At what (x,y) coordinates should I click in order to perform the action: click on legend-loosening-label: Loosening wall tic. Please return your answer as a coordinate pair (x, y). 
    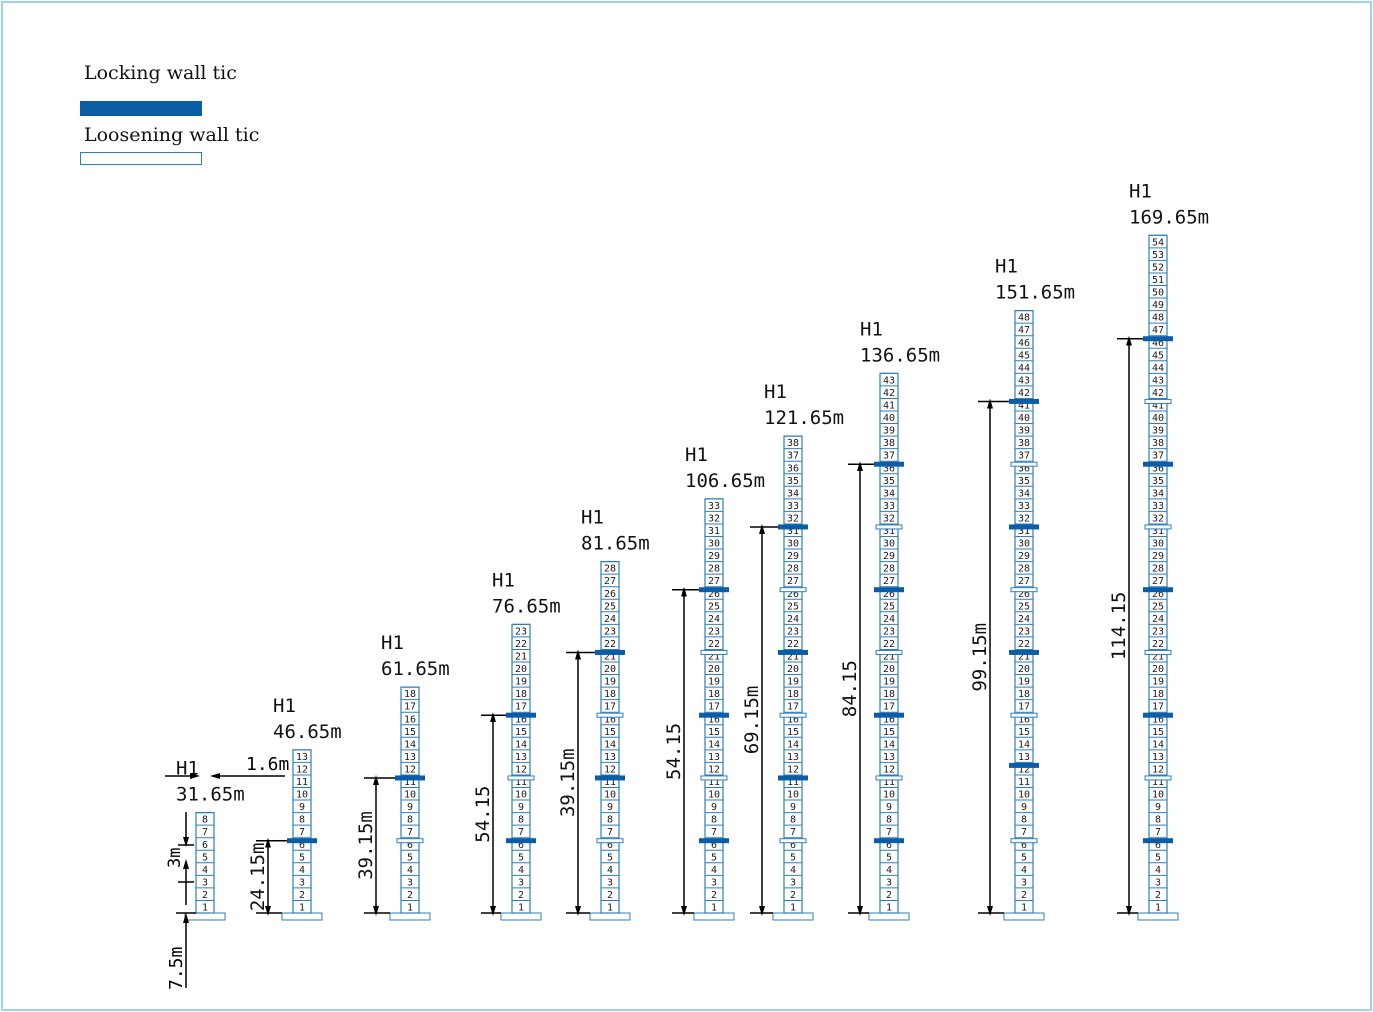
    Looking at the image, I should click on (172, 135).